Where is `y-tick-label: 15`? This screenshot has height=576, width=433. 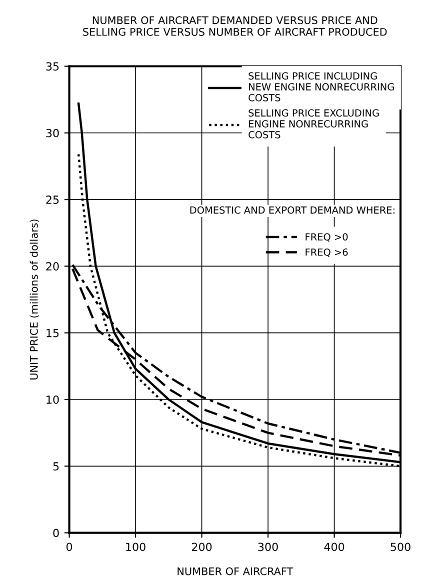
y-tick-label: 15 is located at coordinates (52, 333).